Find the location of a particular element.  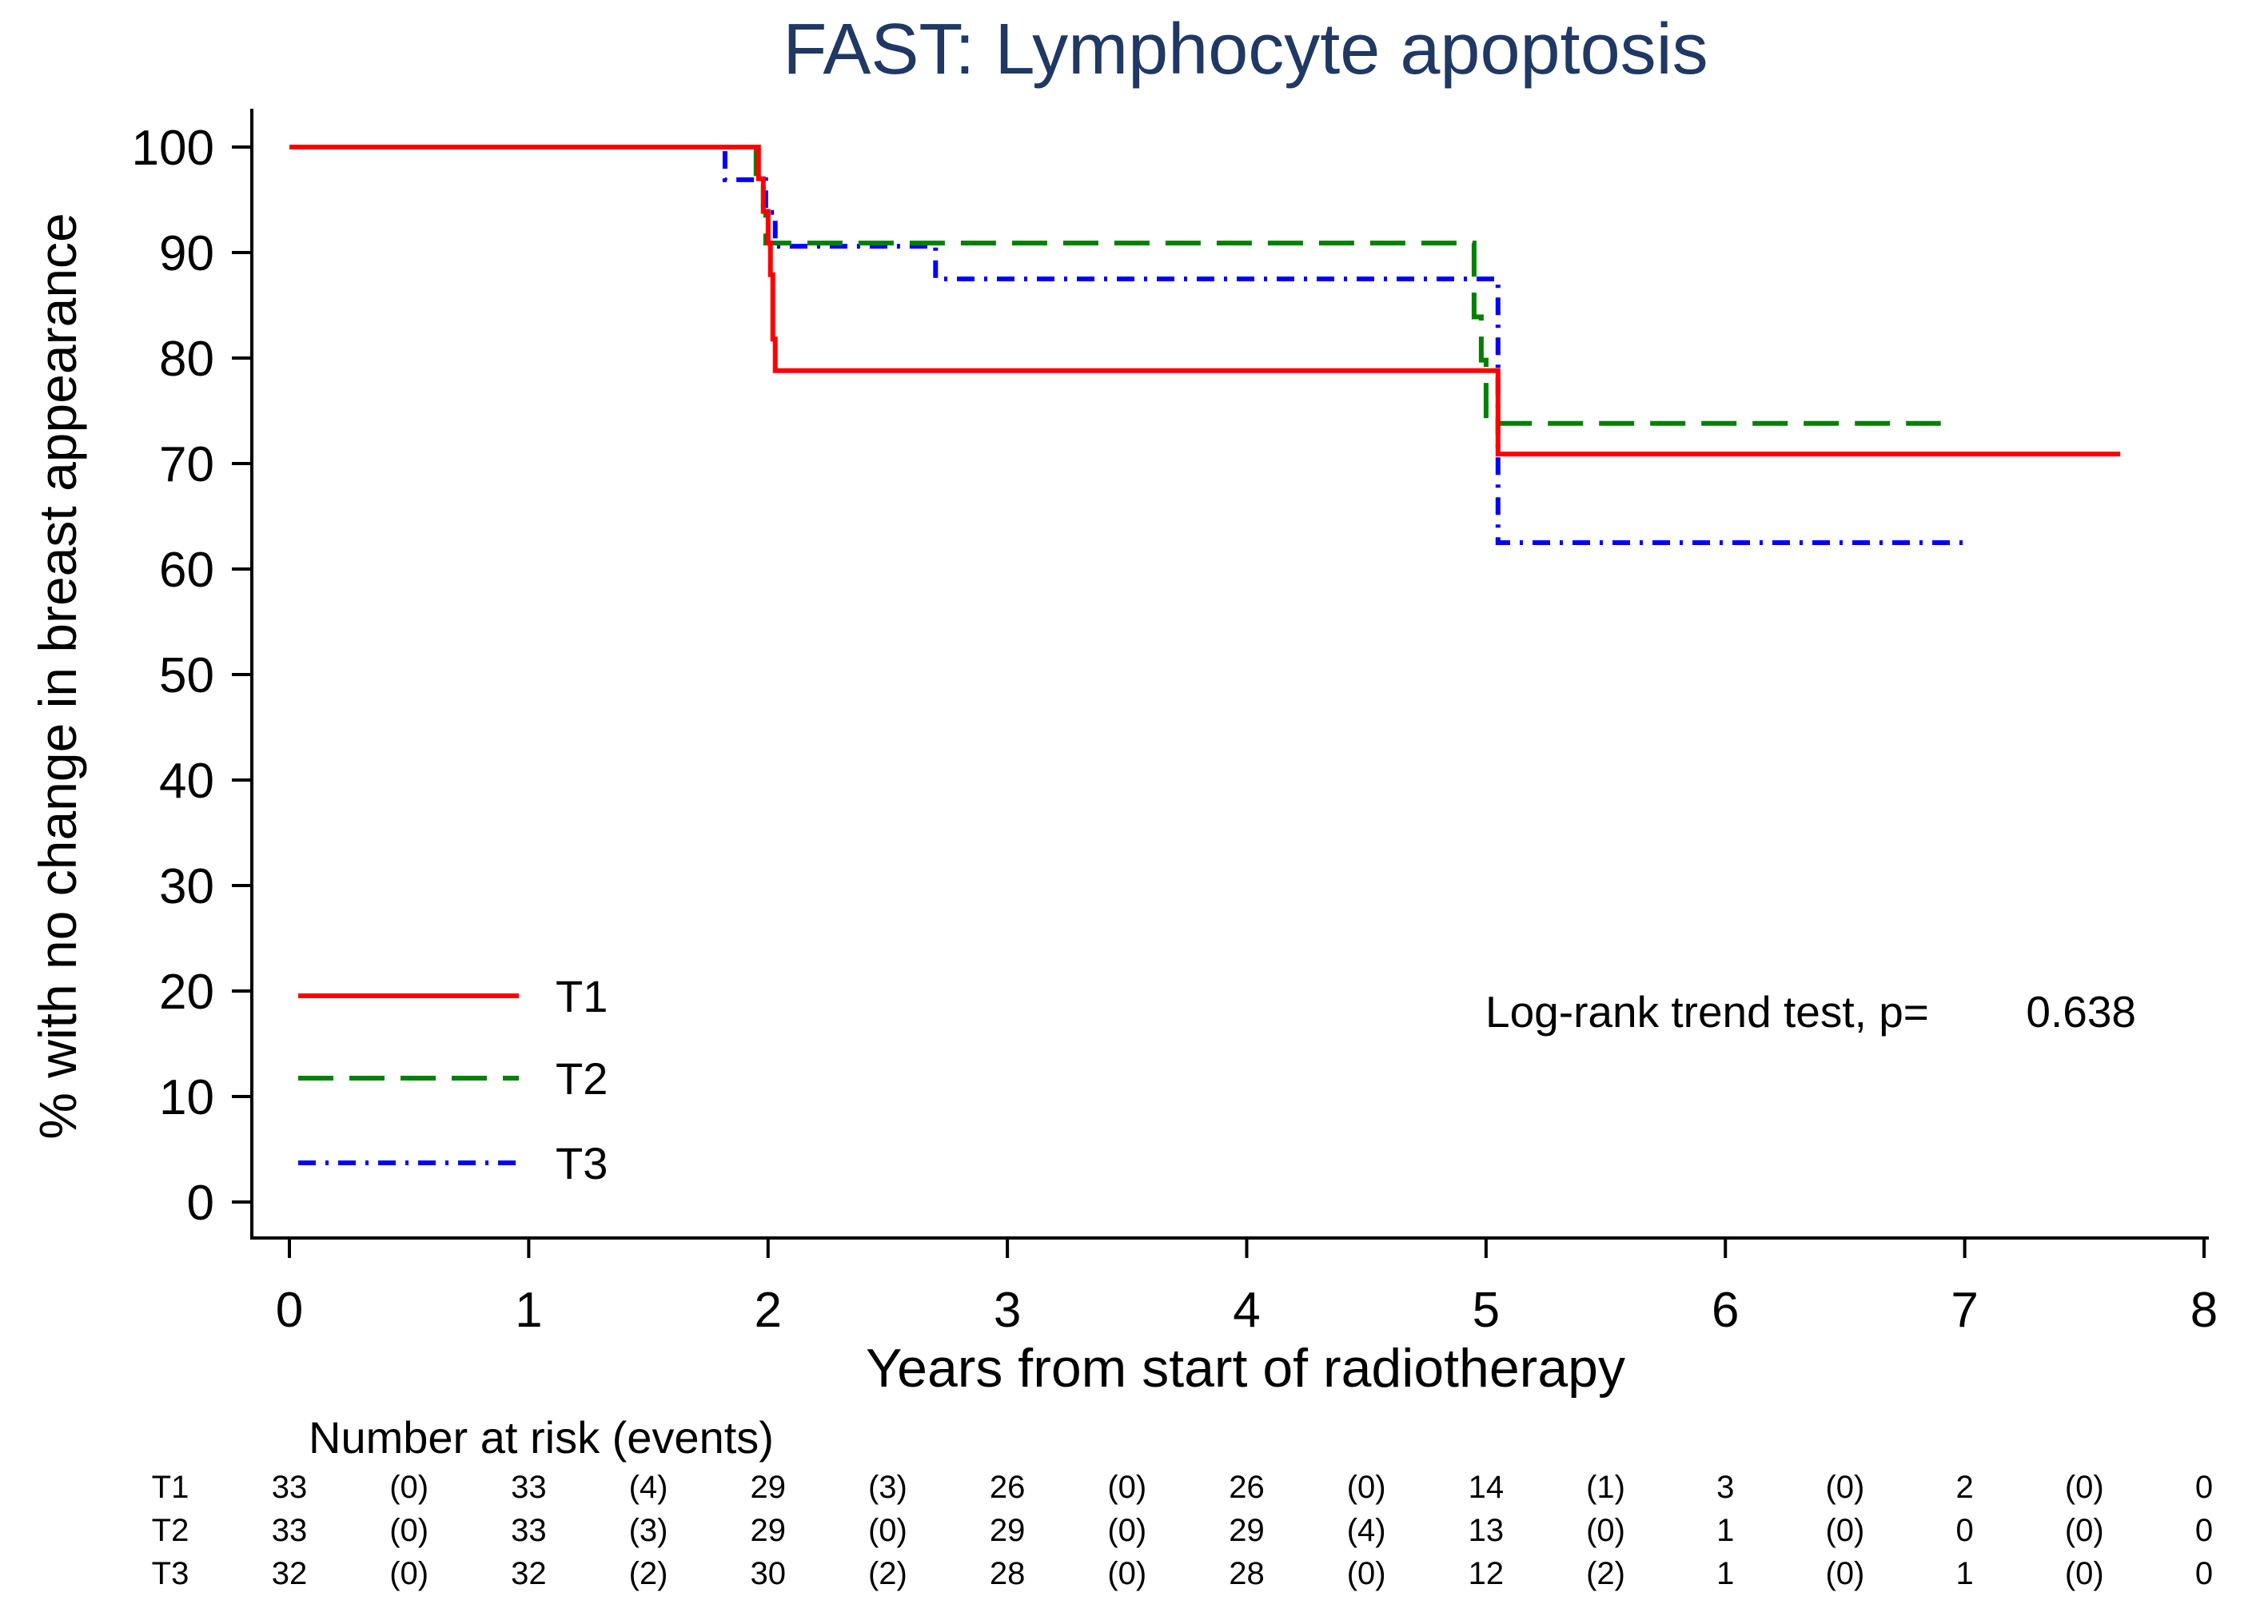

y-tick-label: 80 is located at coordinates (186, 360).